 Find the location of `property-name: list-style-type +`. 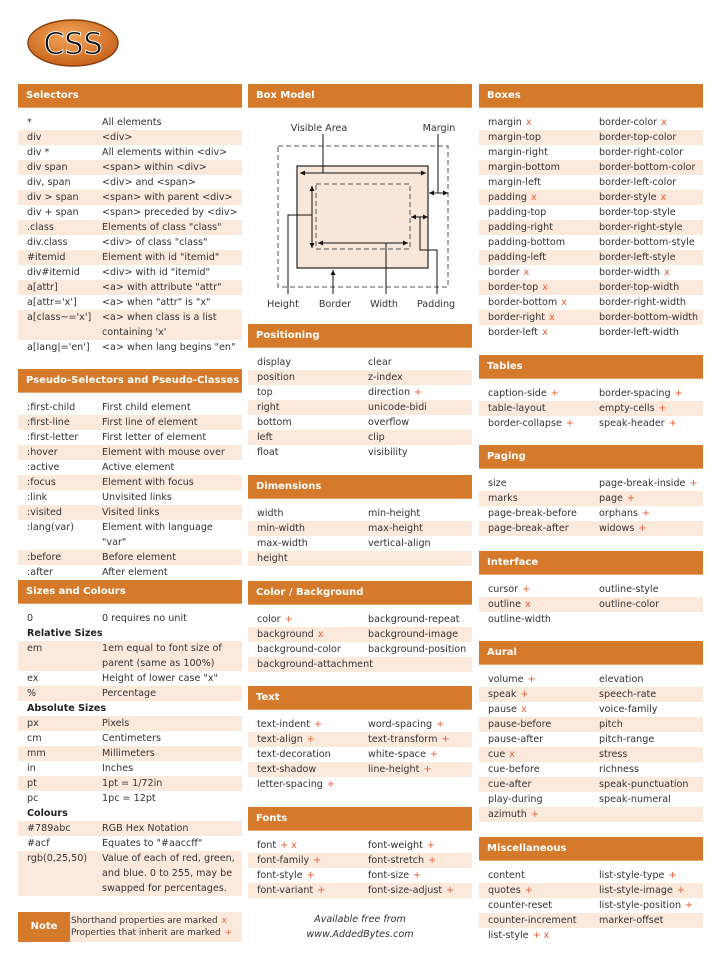

property-name: list-style-type + is located at coordinates (638, 875).